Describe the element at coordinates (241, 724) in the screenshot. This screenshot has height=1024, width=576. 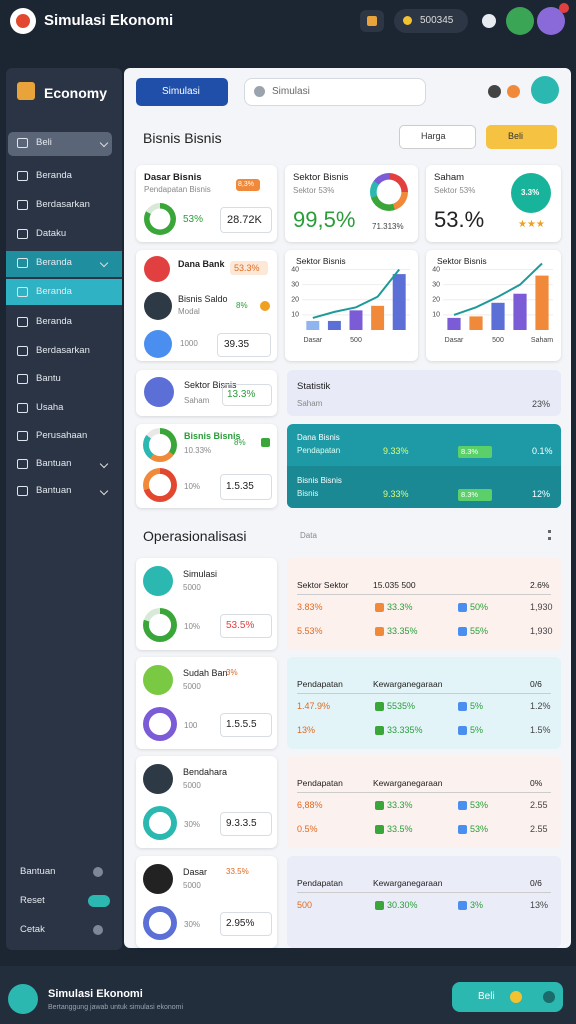
I see `value: 1.5.5.5` at that location.